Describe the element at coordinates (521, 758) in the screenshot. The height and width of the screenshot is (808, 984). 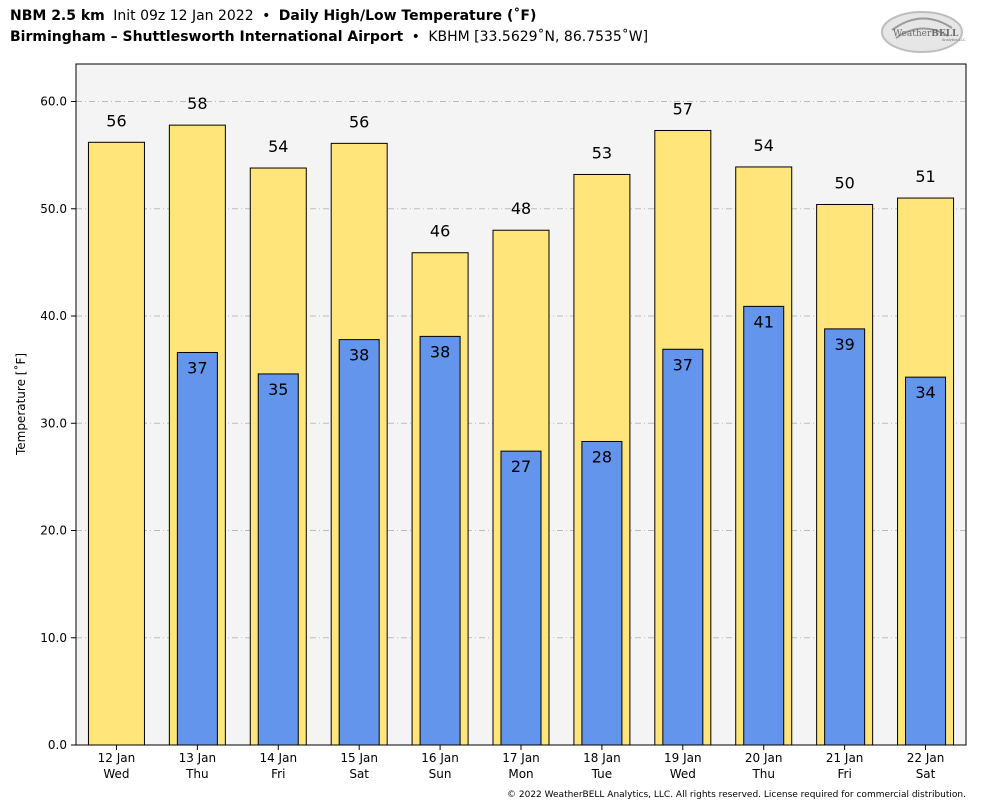
I see `x-tick-date: 17 Jan` at that location.